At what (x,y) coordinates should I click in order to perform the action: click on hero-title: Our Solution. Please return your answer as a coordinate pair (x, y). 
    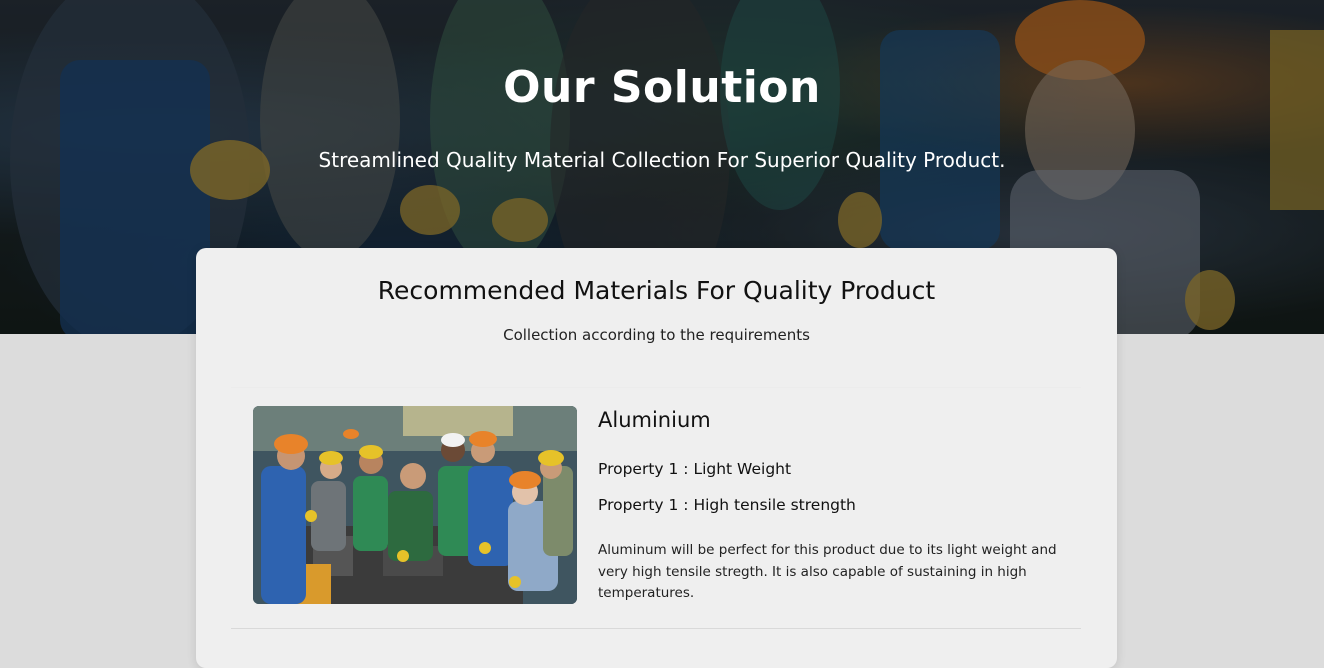
    Looking at the image, I should click on (662, 87).